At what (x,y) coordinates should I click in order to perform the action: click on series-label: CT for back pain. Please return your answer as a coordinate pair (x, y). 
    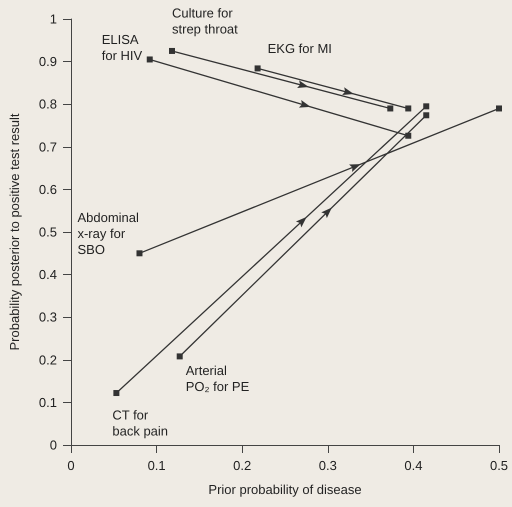
    Looking at the image, I should click on (140, 423).